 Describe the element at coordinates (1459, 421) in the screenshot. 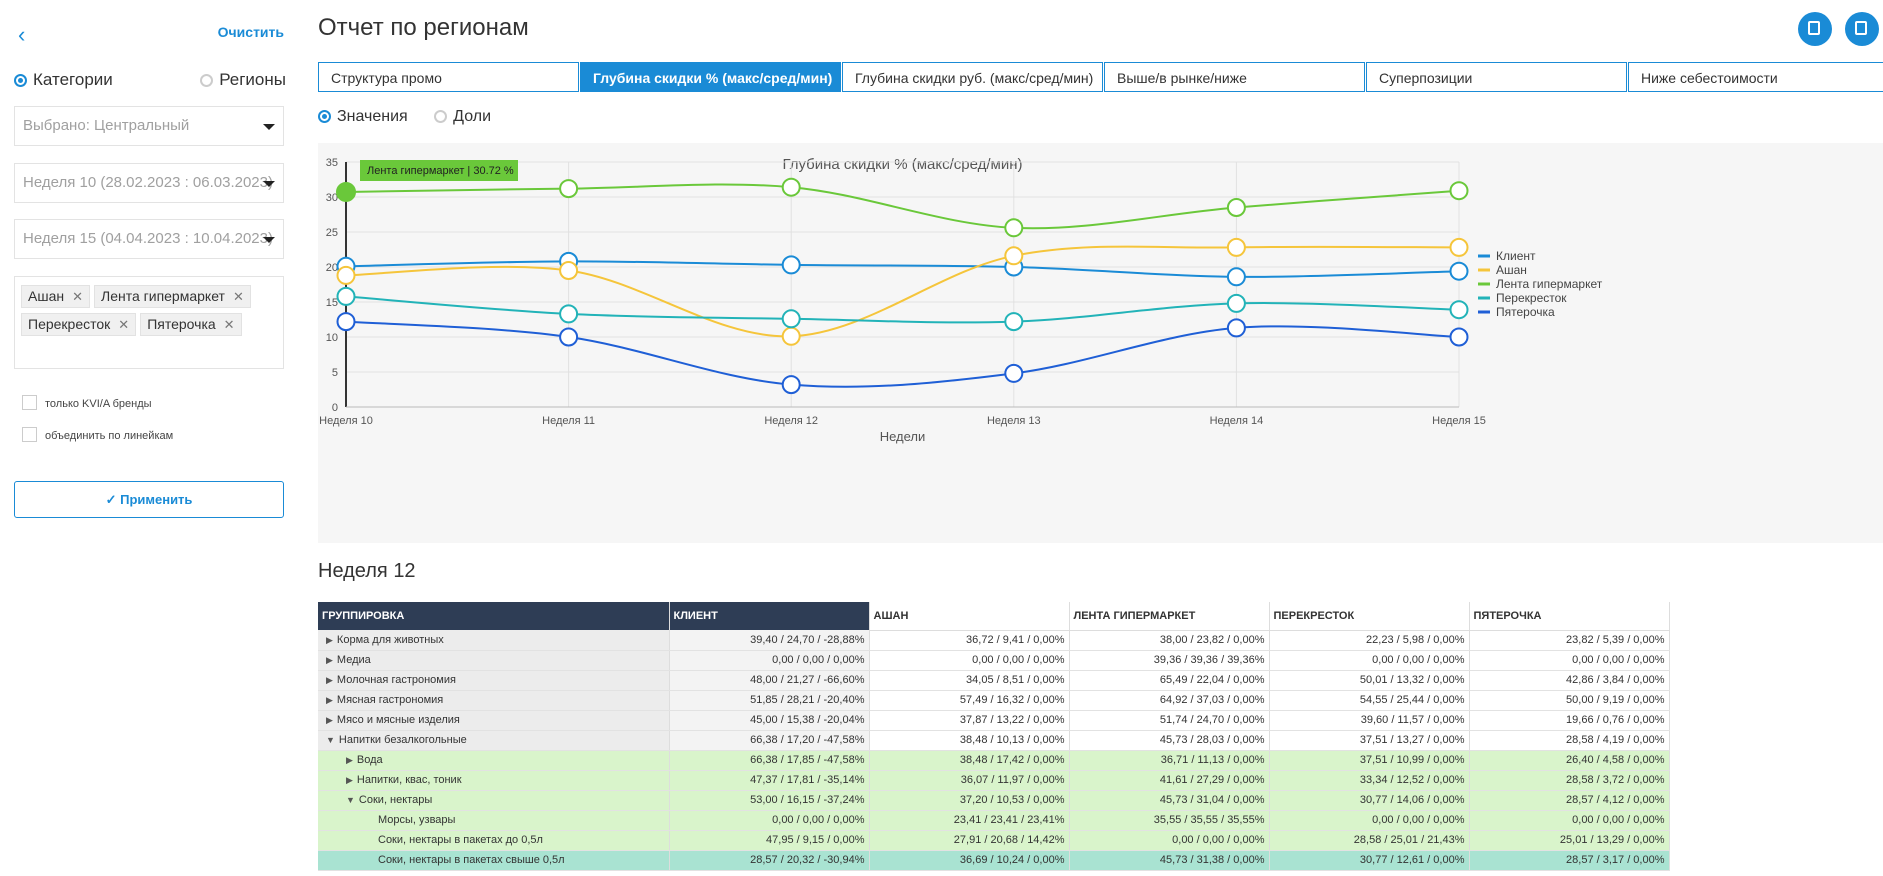

I see `x-tick-label: Неделя 15` at that location.